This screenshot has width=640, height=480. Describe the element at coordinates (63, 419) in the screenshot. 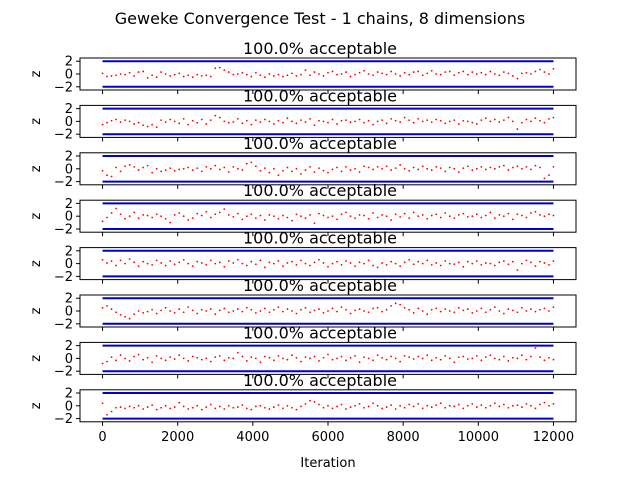

I see `y-tick-label: −2` at that location.